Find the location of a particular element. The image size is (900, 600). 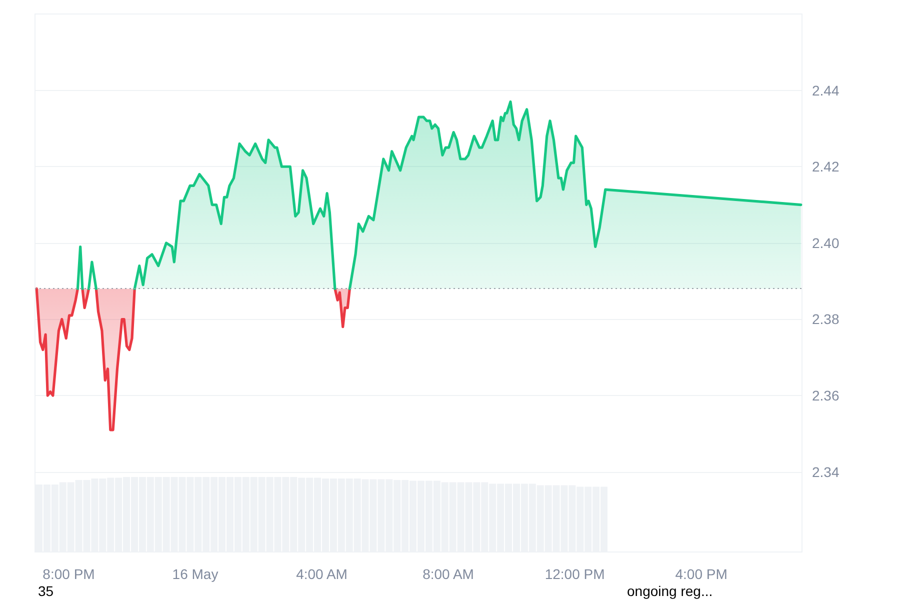

text: 35 is located at coordinates (46, 591).